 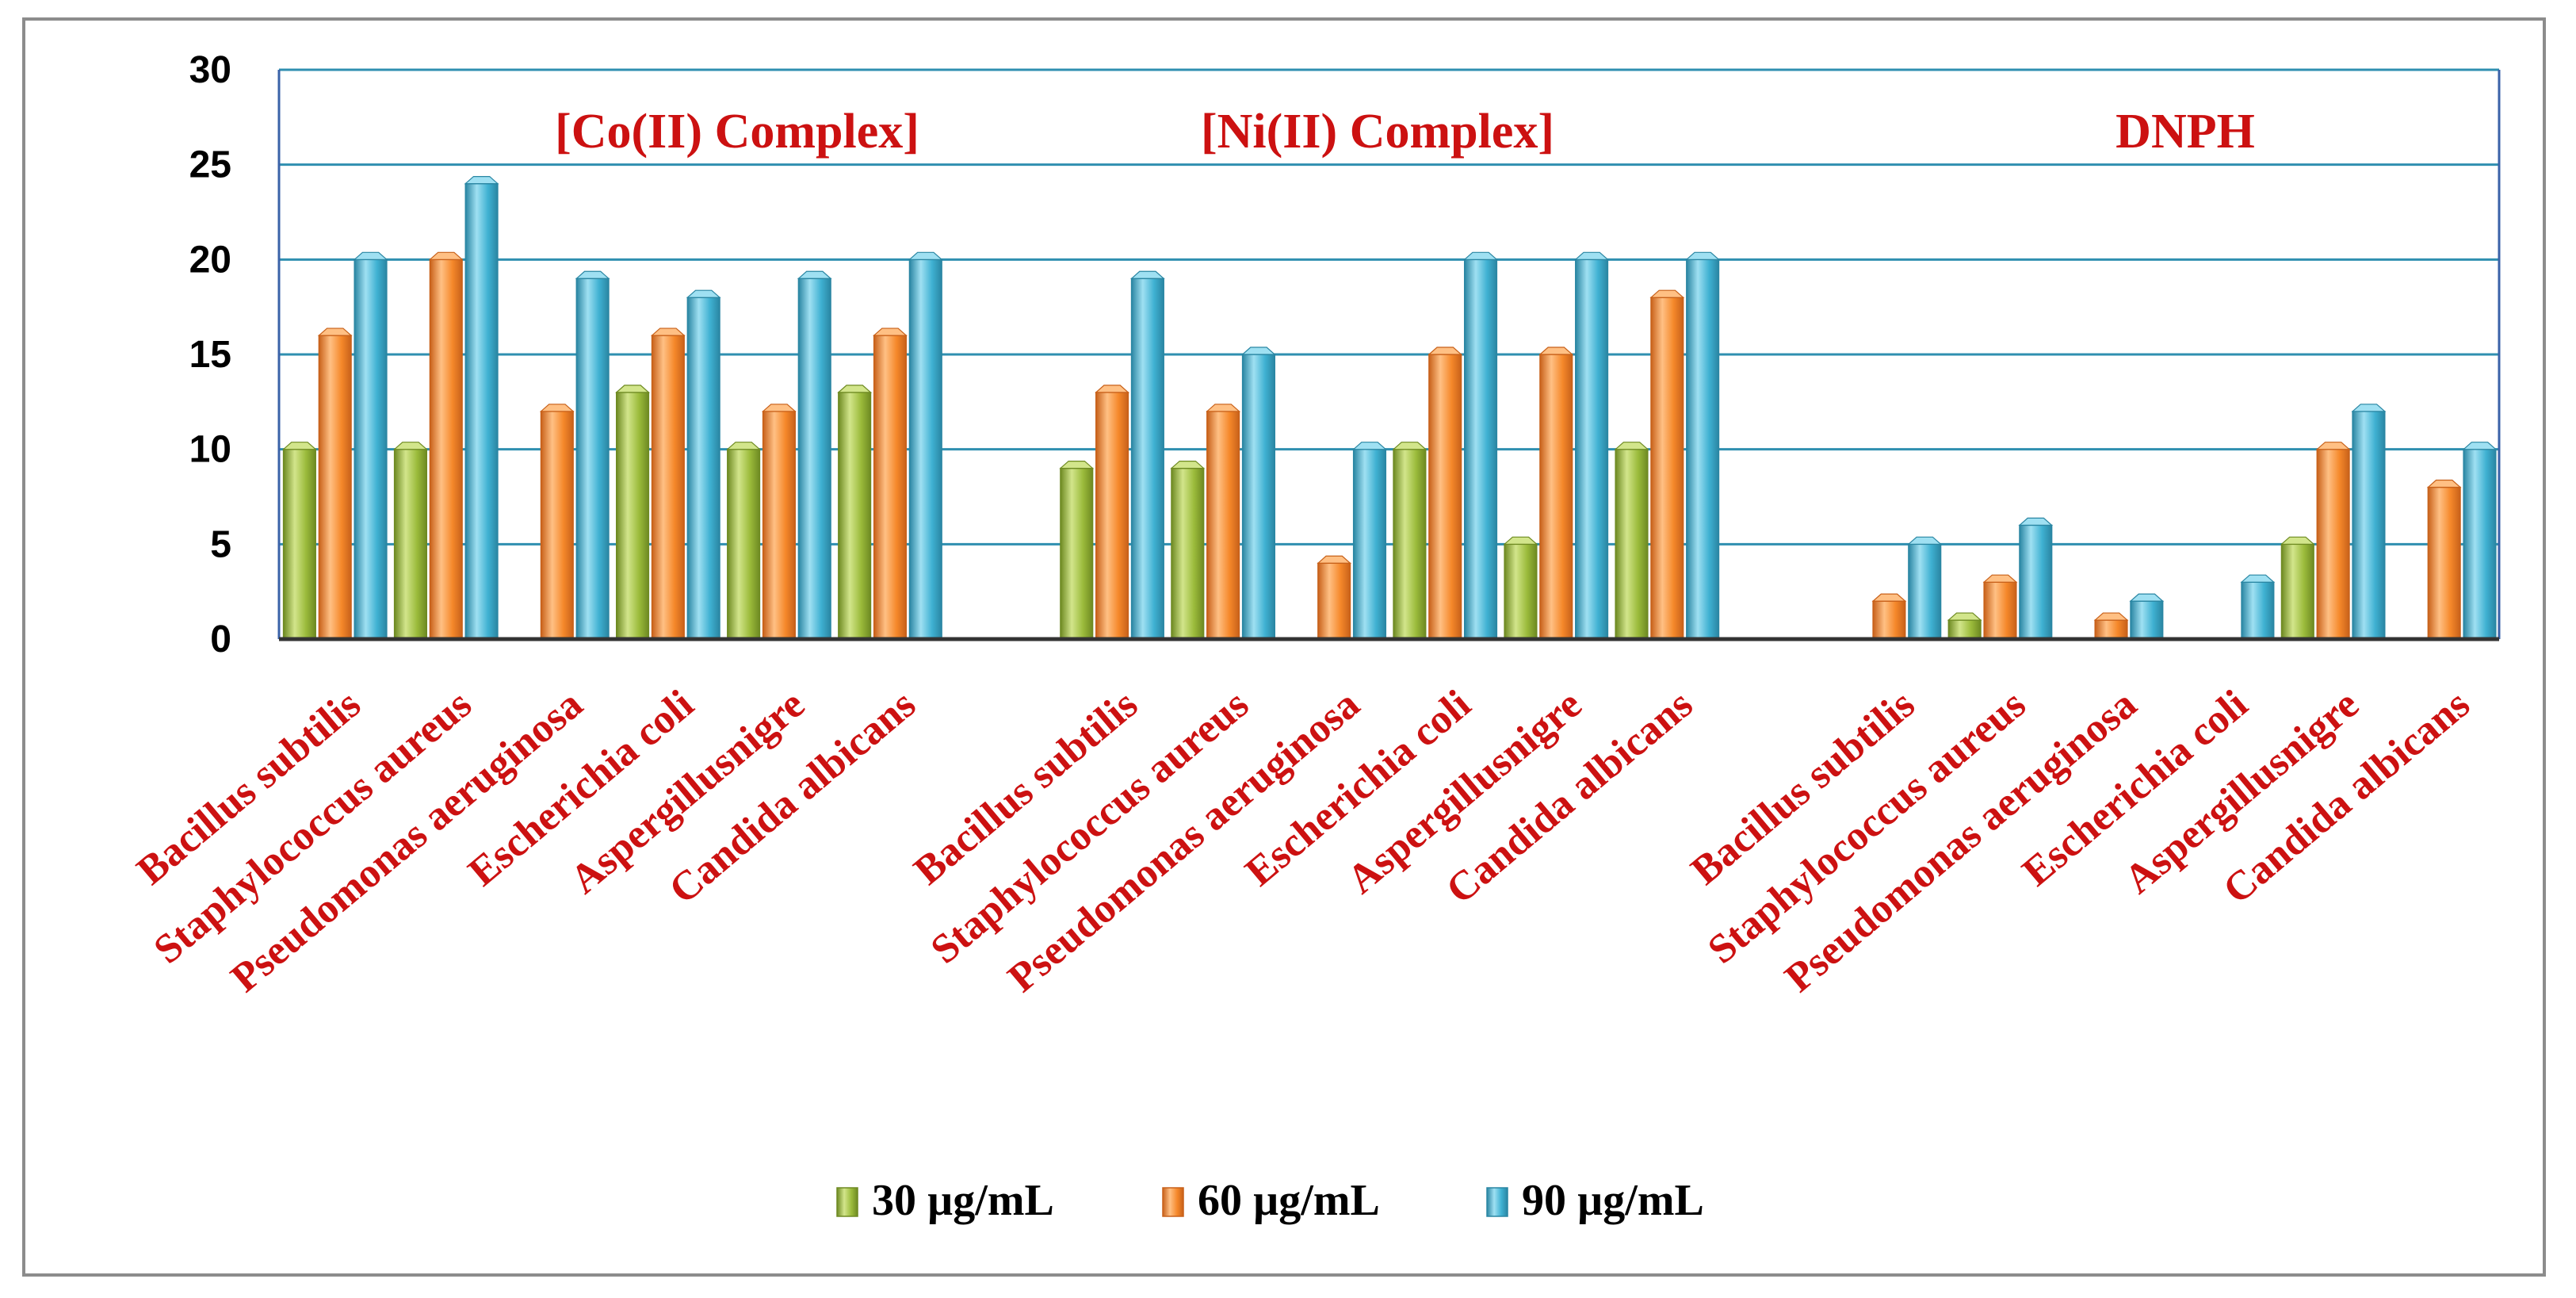 I want to click on bar-co-ii-complex-candida-albicans-60-g-ml, so click(x=890, y=483).